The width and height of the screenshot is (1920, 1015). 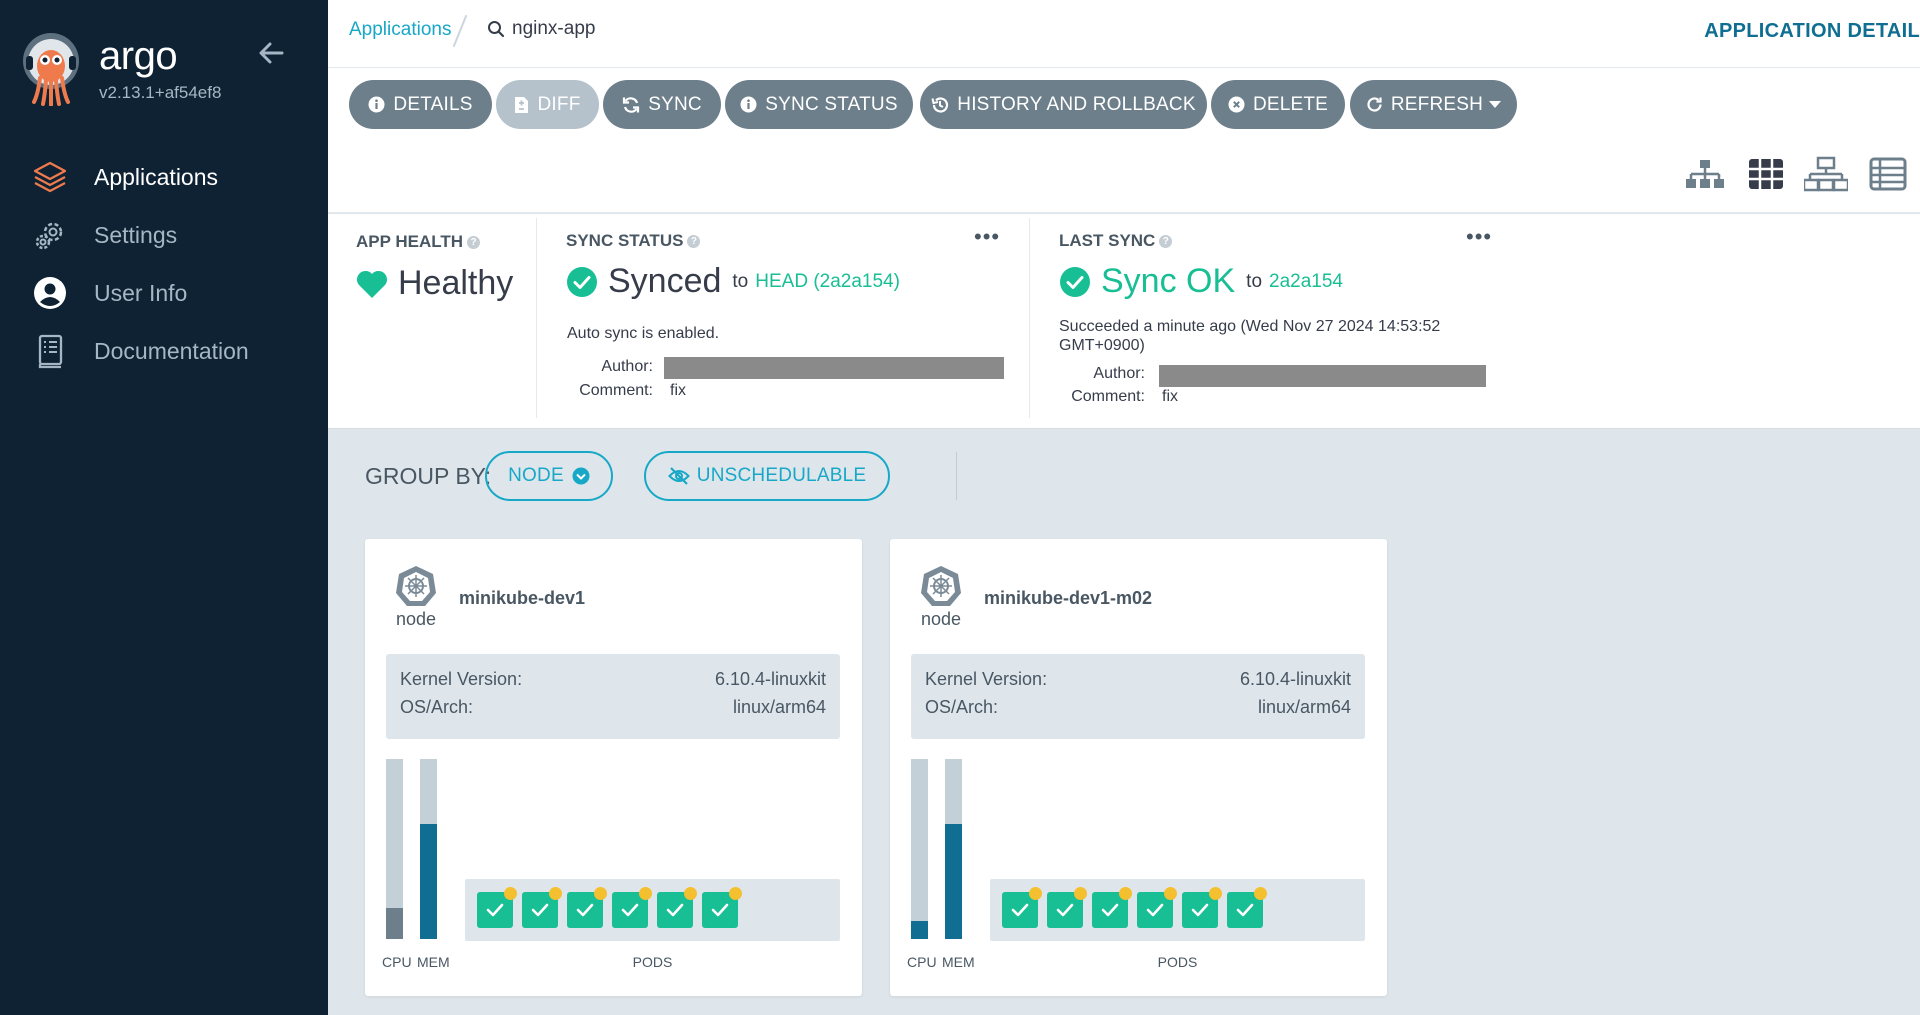 I want to click on last-sync-revision-link: 2a2a154, so click(x=1306, y=281).